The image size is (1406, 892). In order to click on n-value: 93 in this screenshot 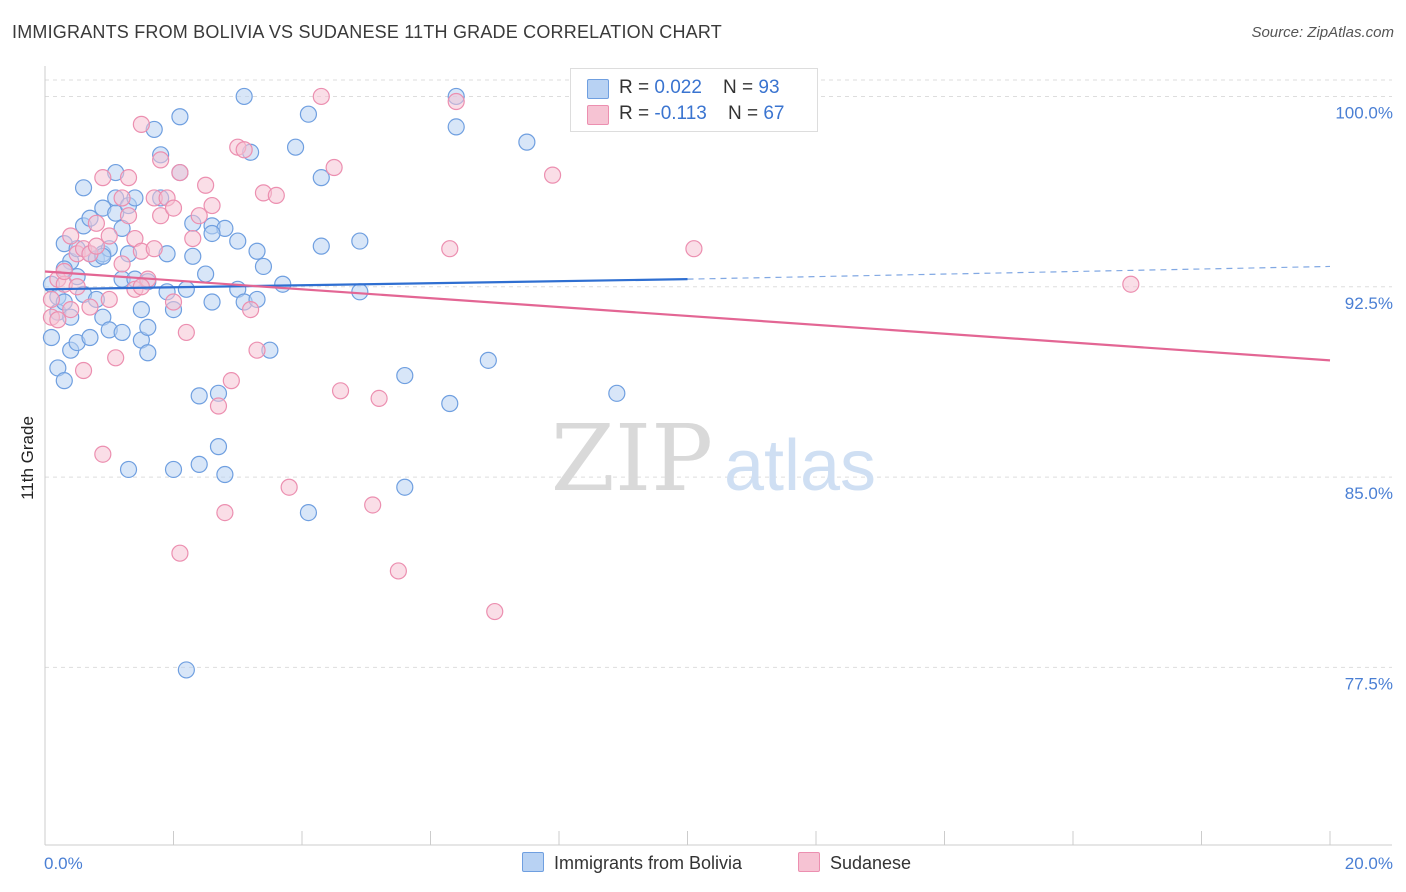, I will do `click(769, 87)`.